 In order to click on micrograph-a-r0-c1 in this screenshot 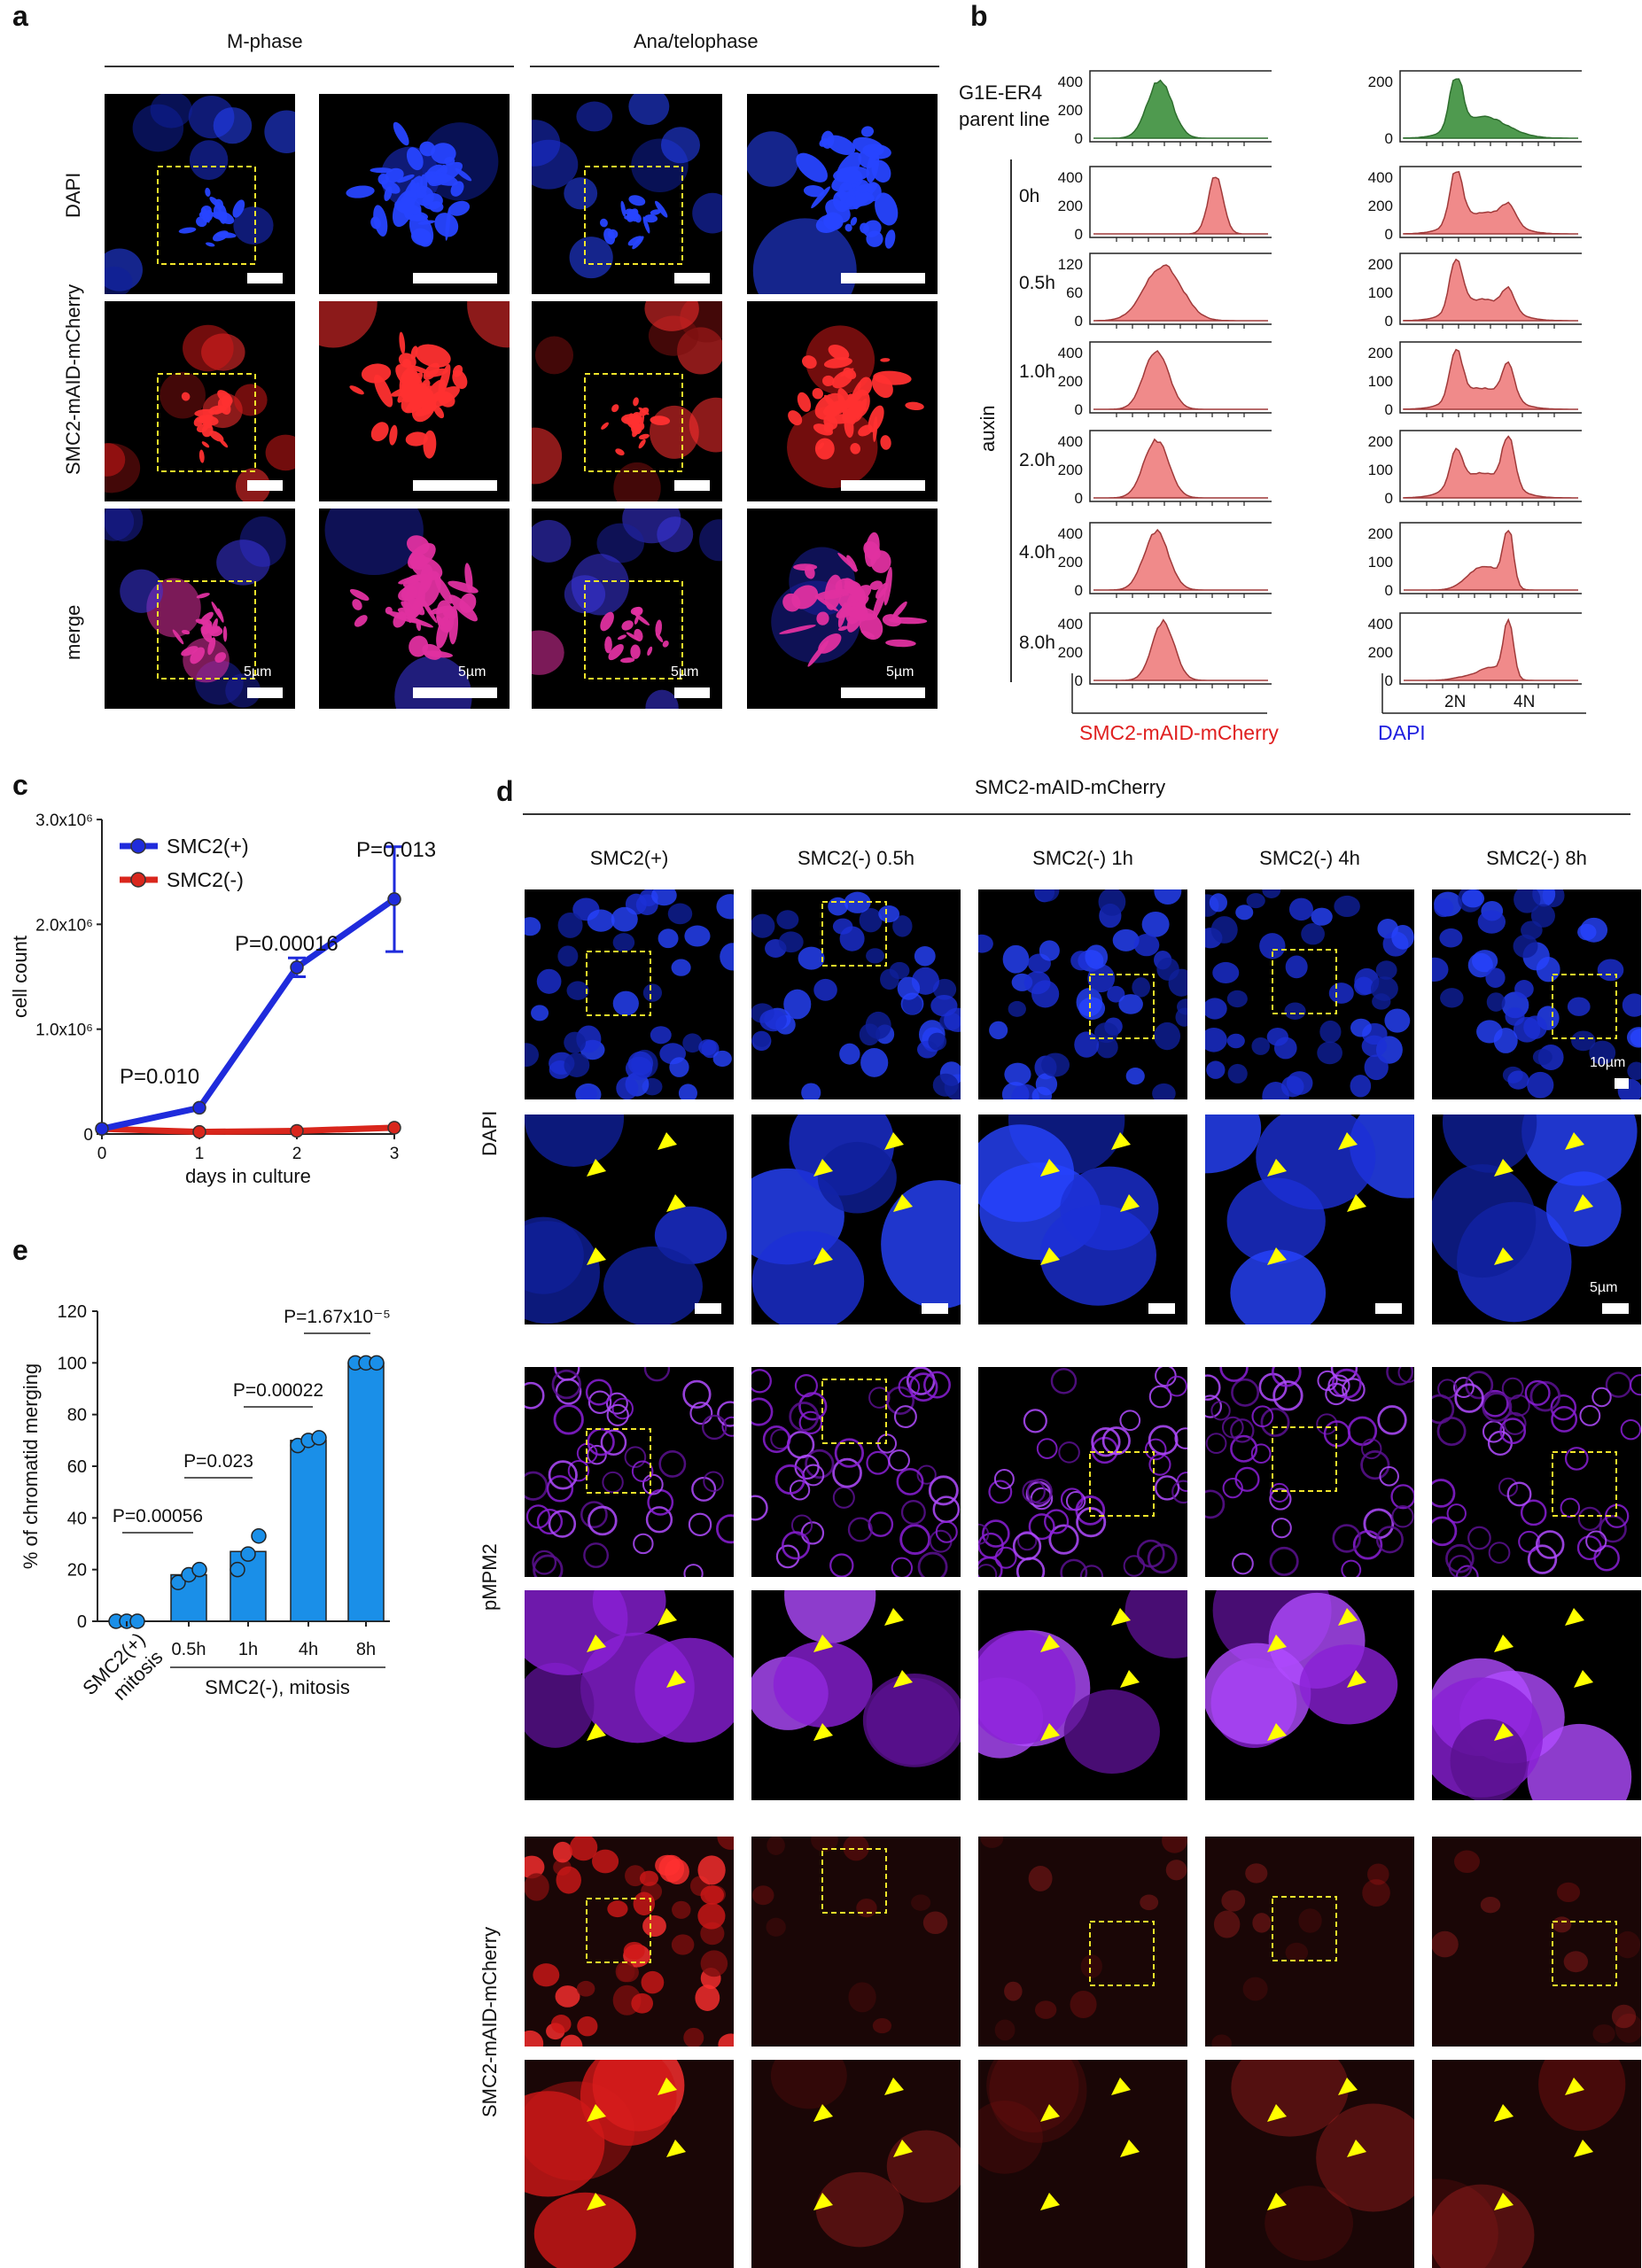, I will do `click(415, 194)`.